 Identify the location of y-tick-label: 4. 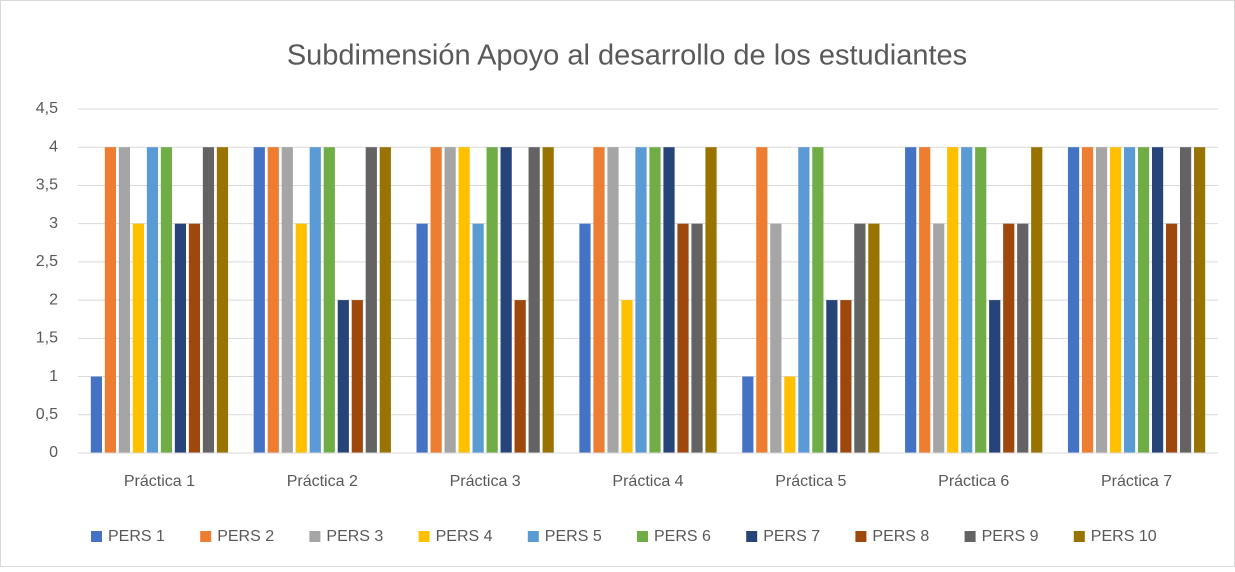
(53, 146).